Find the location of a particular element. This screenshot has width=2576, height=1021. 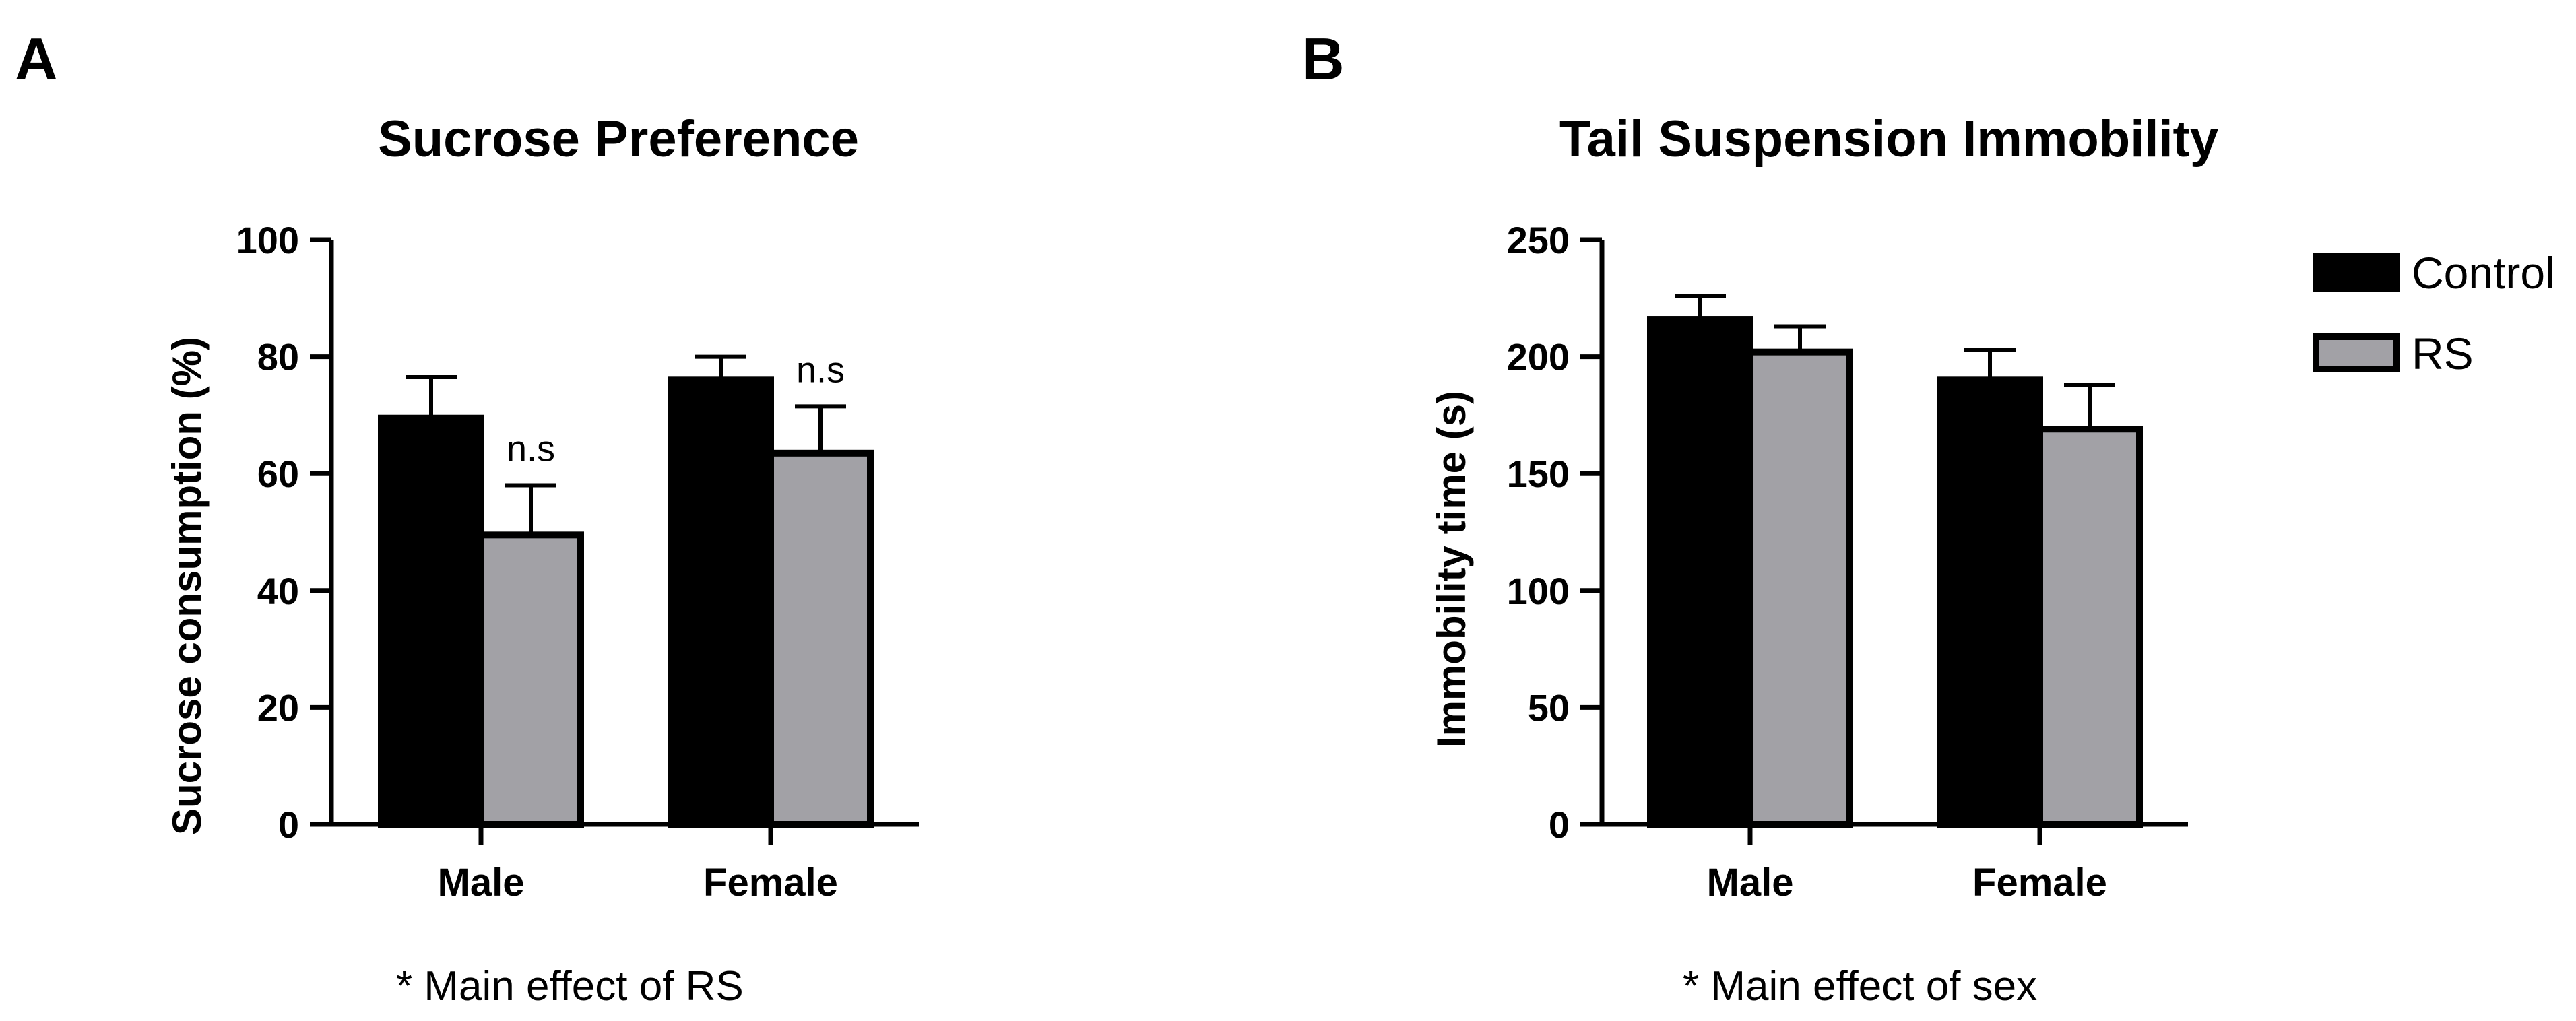

panel-b-bar-control-male is located at coordinates (1700, 572).